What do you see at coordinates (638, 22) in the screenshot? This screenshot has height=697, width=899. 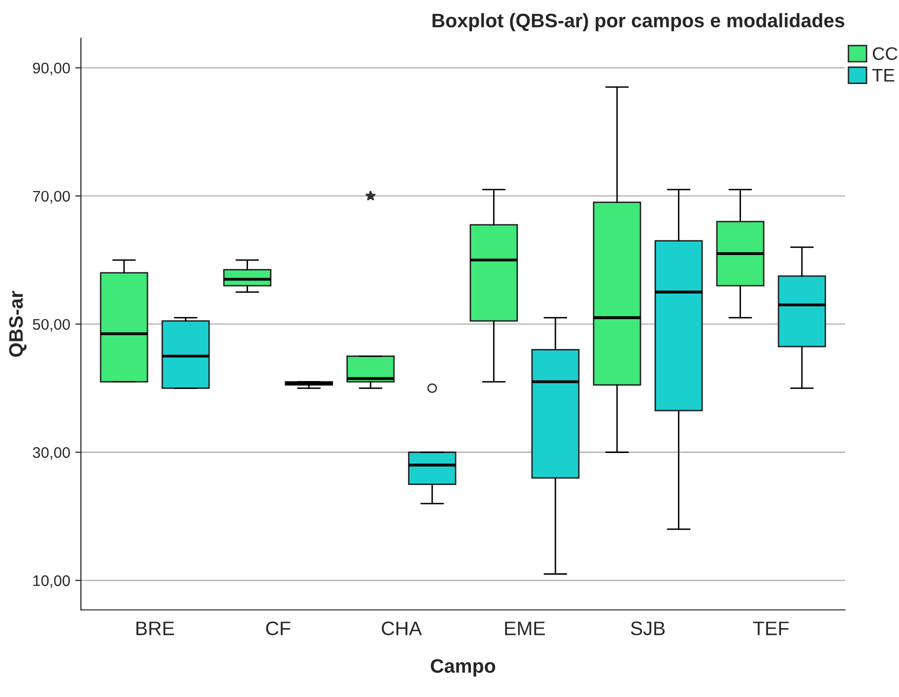 I see `chart-title: Boxplot (QBS-ar) por campos e modalidades` at bounding box center [638, 22].